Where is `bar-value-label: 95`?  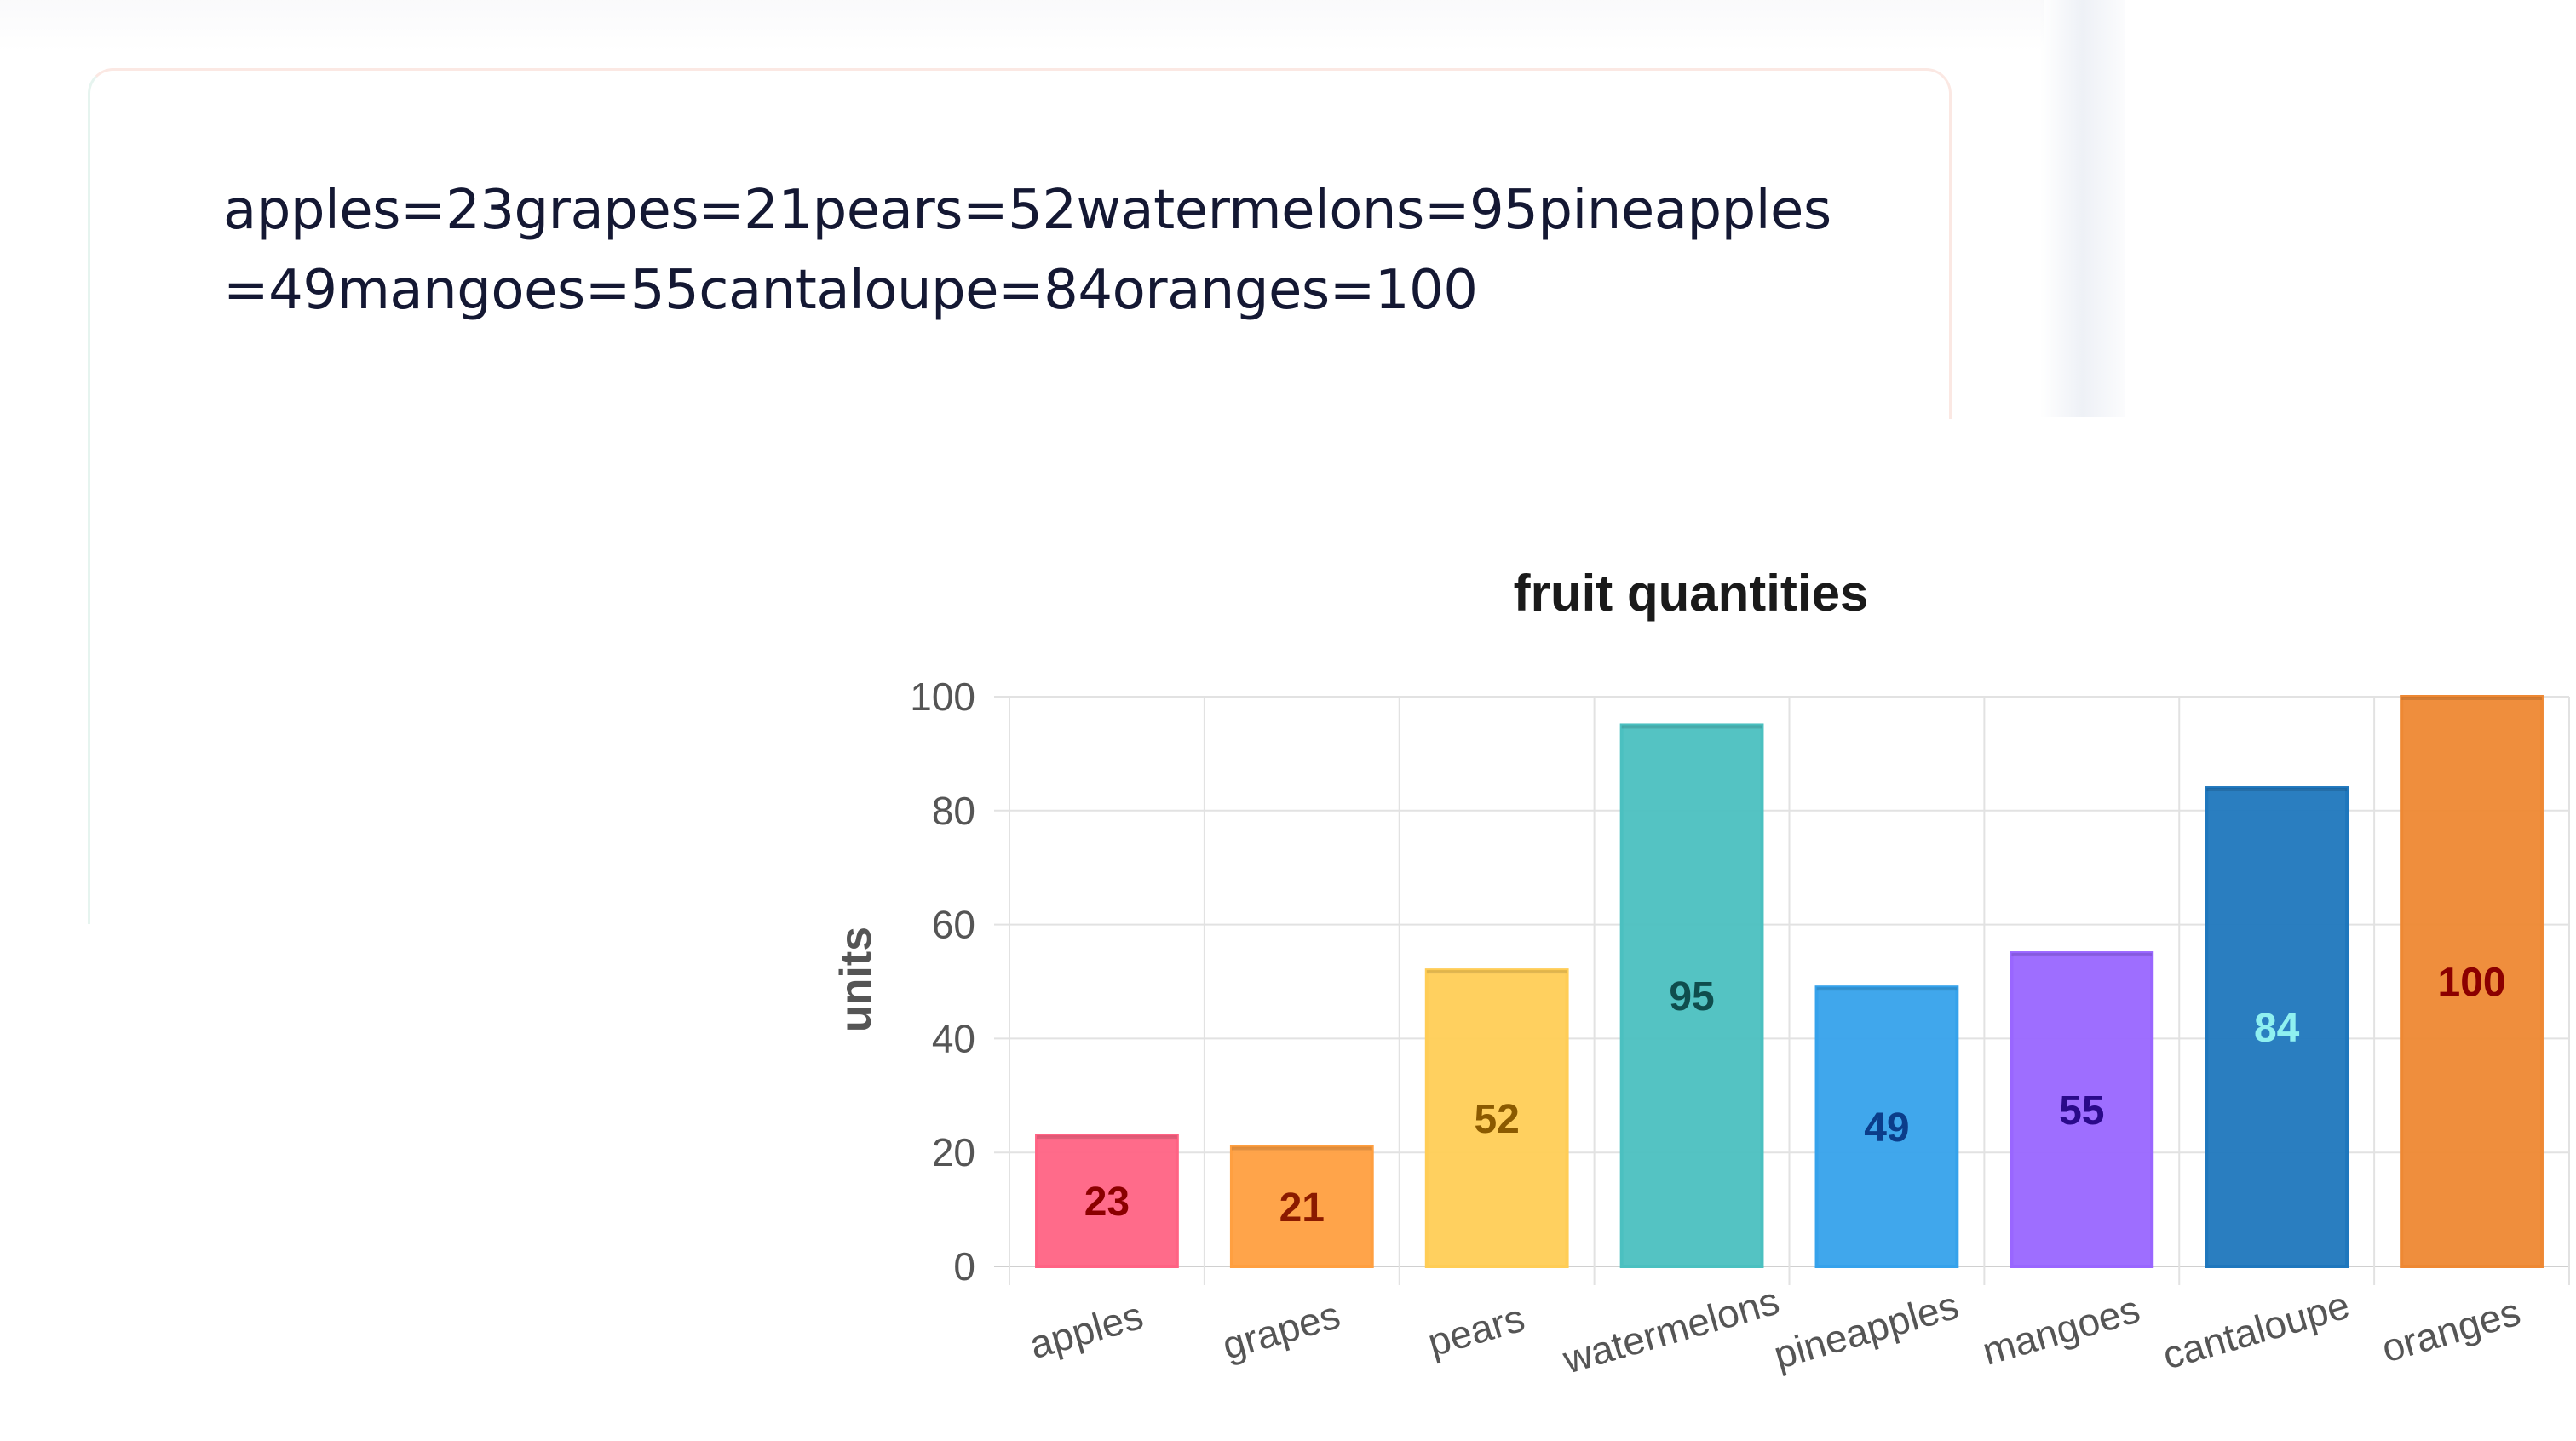 bar-value-label: 95 is located at coordinates (1692, 997).